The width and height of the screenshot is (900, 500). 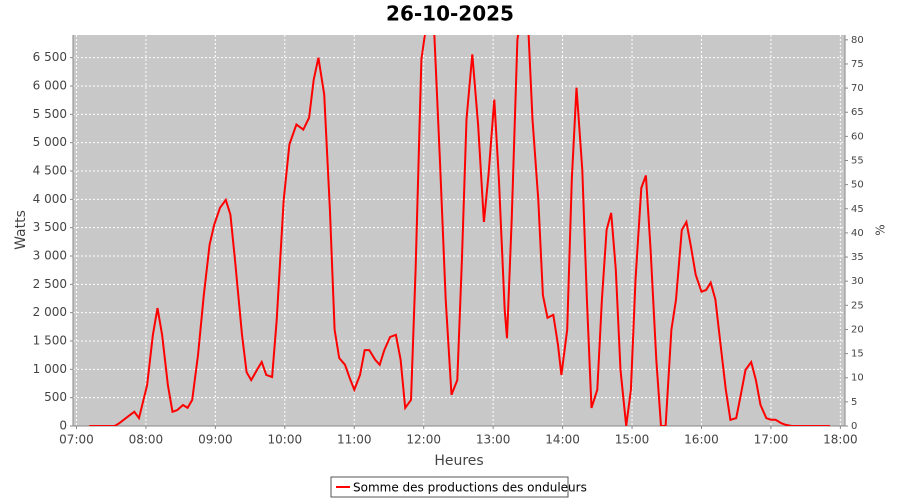 What do you see at coordinates (857, 185) in the screenshot?
I see `y2-tick-label: 50` at bounding box center [857, 185].